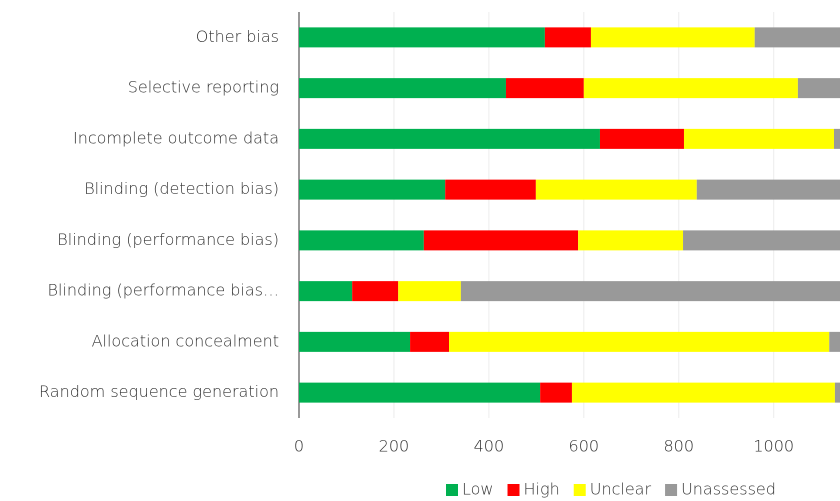 The height and width of the screenshot is (501, 840). I want to click on x-tick-label: 200, so click(394, 446).